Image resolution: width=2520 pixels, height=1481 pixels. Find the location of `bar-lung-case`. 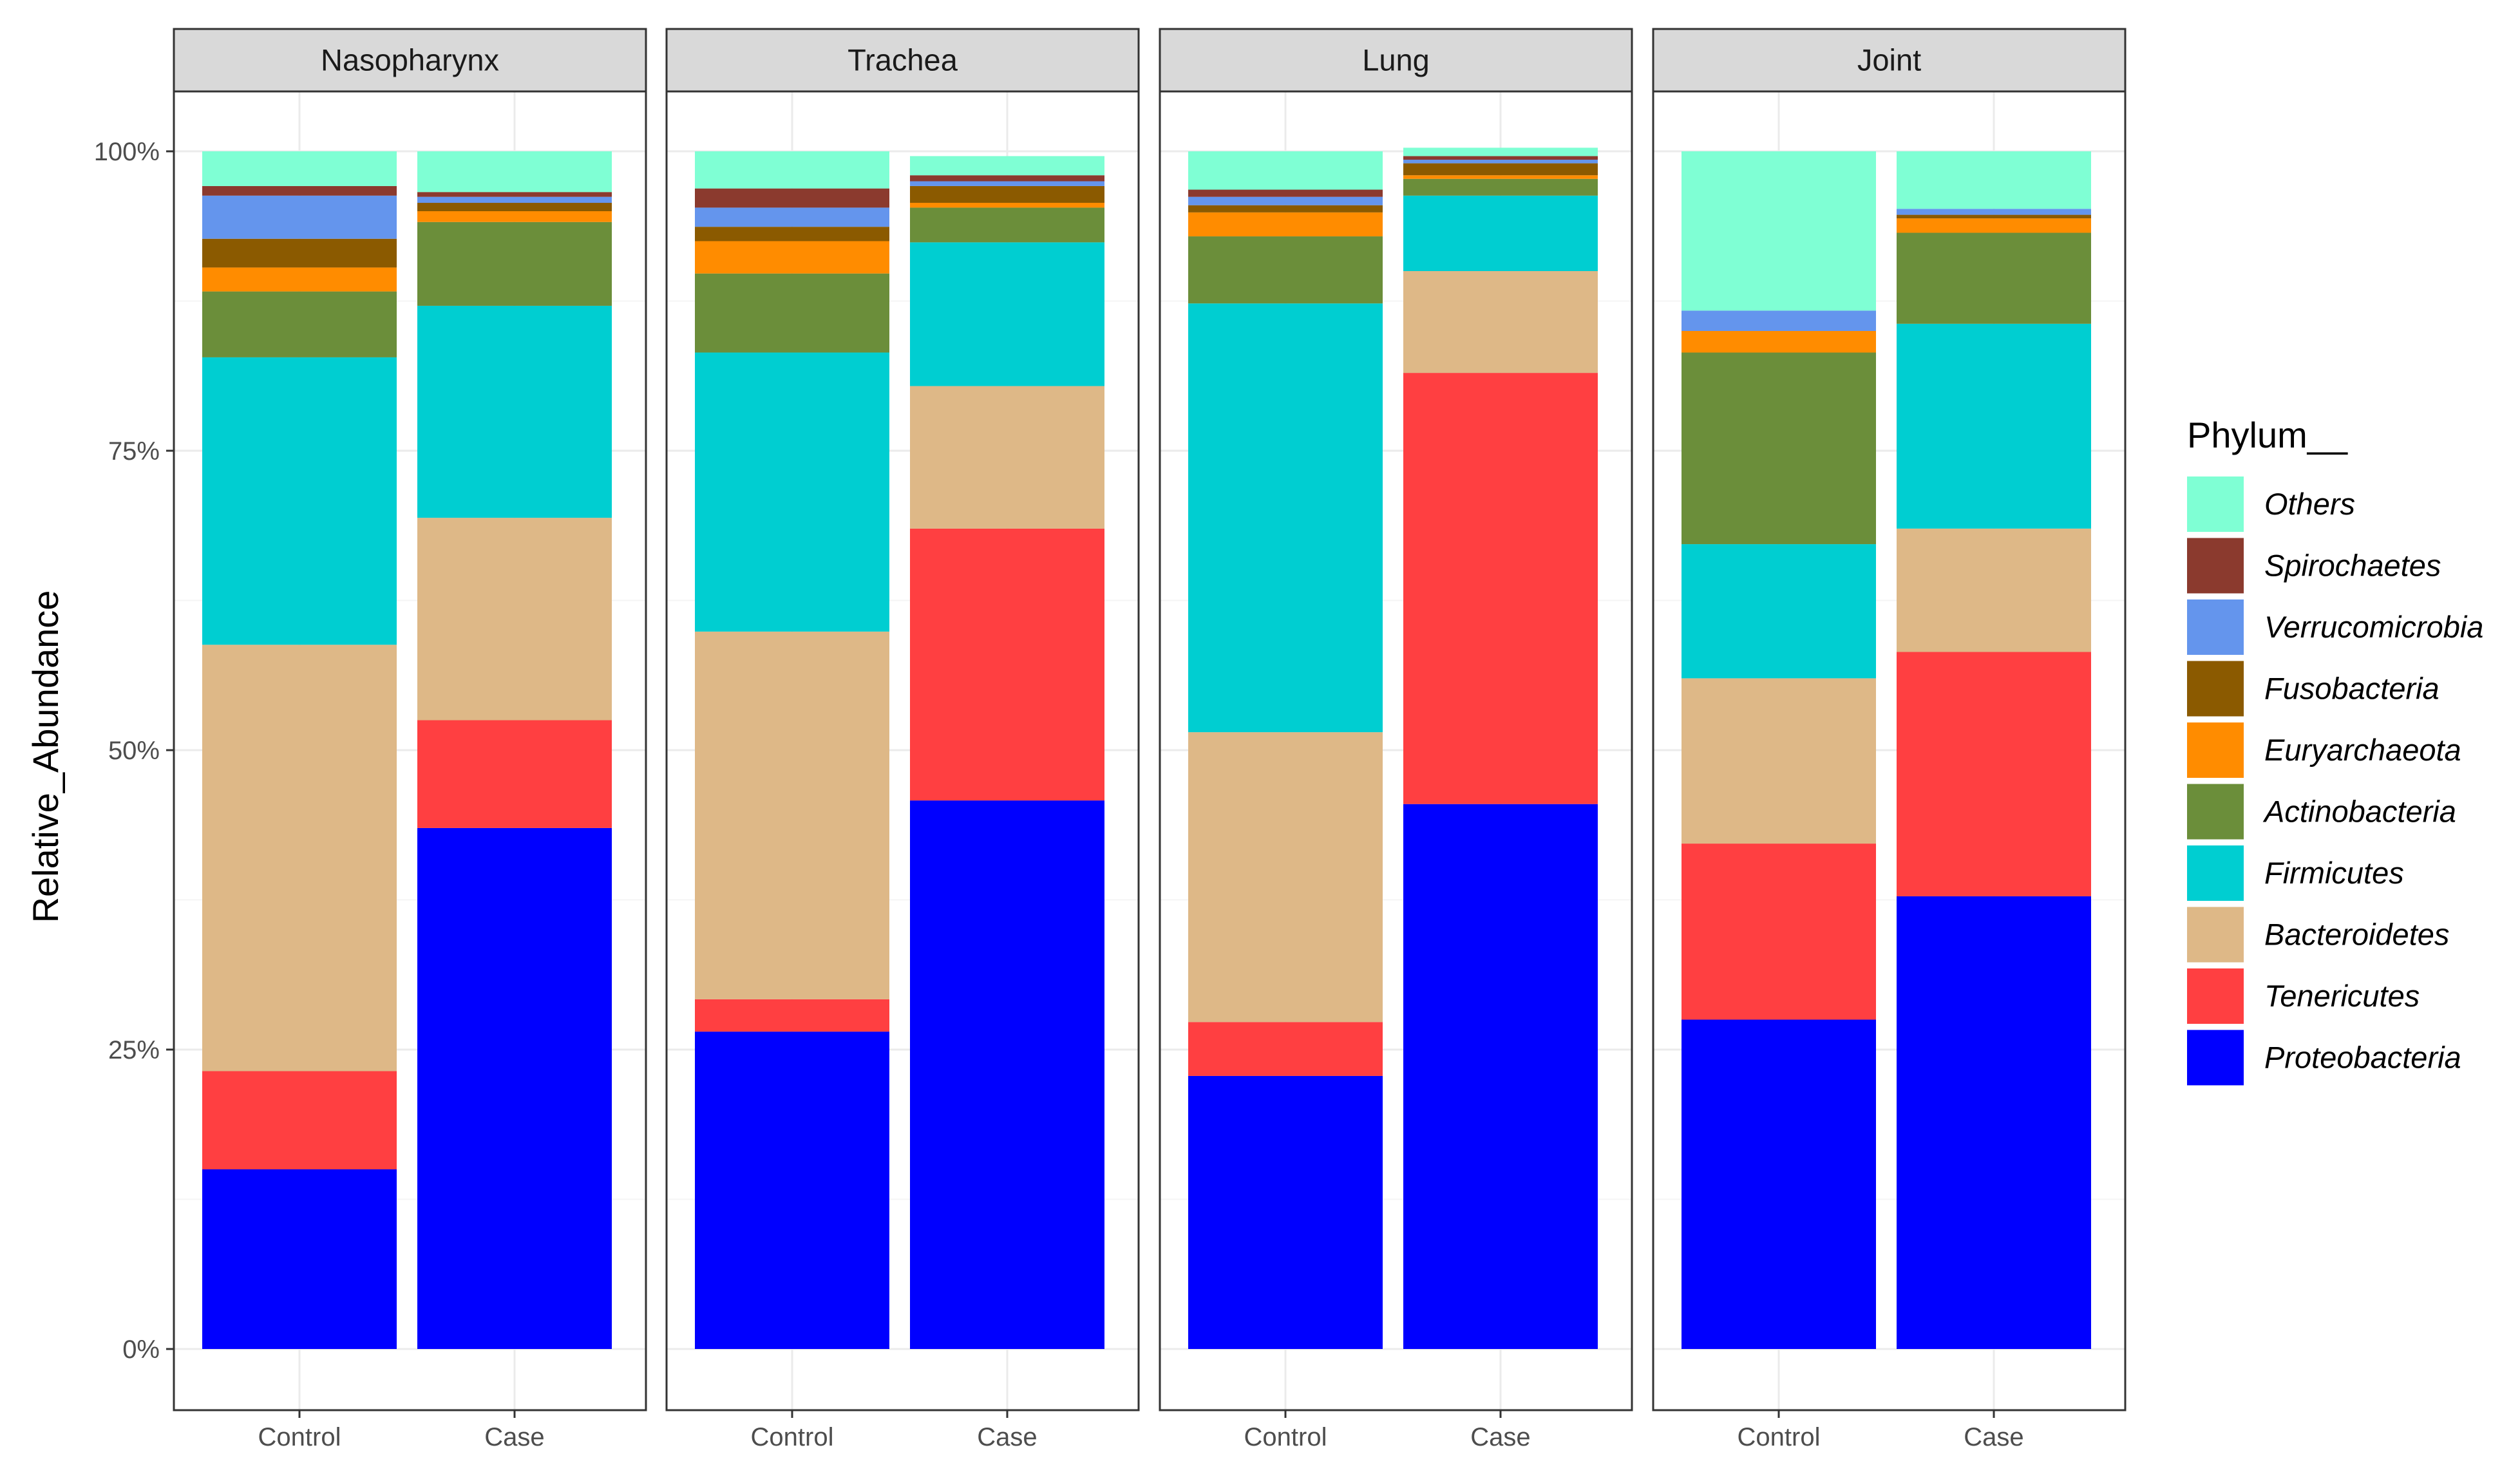

bar-lung-case is located at coordinates (1500, 748).